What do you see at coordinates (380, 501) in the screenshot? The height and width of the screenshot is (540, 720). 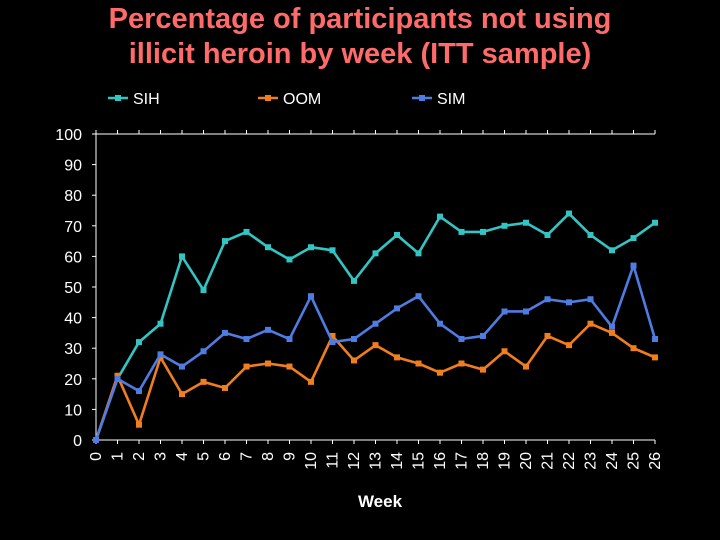 I see `x-axis-title: Week` at bounding box center [380, 501].